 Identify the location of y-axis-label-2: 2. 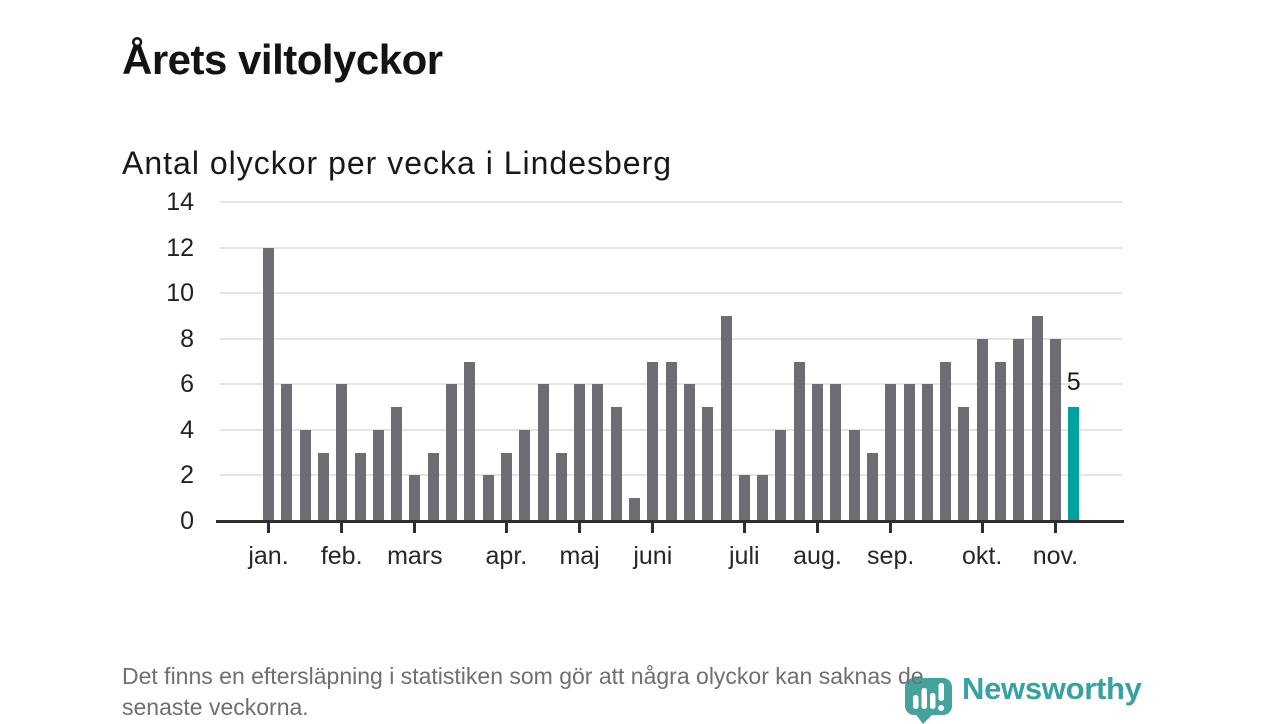
(187, 475).